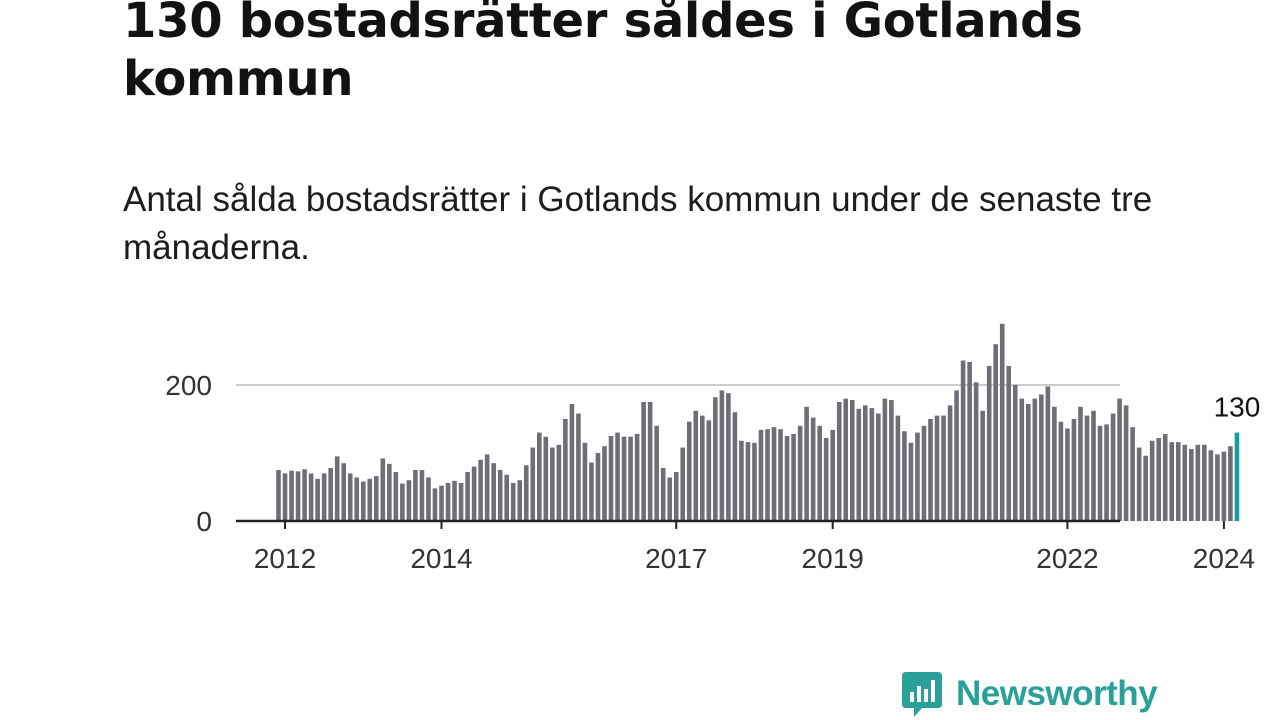 Image resolution: width=1280 pixels, height=720 pixels. What do you see at coordinates (188, 385) in the screenshot?
I see `y-tick-label-200: 200` at bounding box center [188, 385].